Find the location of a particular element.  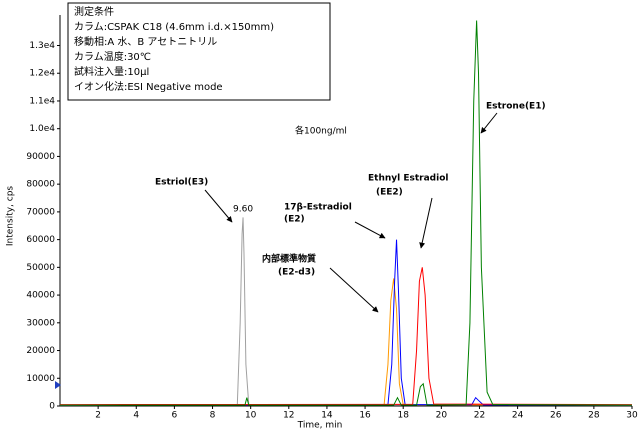

y-tick-label: 60000 is located at coordinates (40, 240).